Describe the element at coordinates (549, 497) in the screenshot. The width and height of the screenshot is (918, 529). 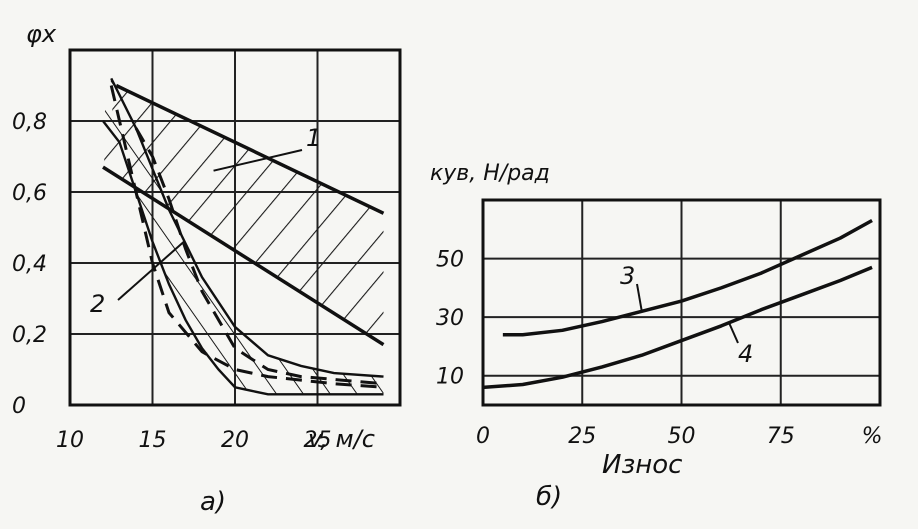
I see `panel-label-b: б)` at that location.